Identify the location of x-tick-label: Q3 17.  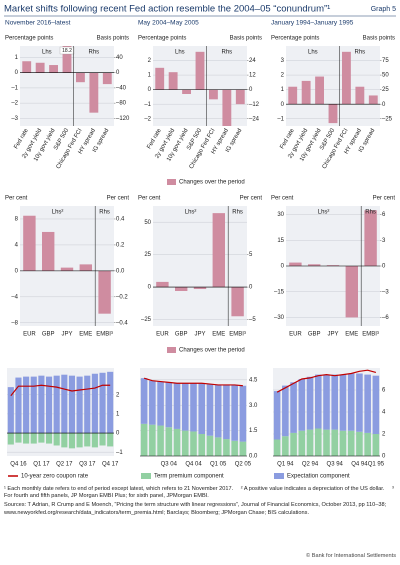
(87, 465).